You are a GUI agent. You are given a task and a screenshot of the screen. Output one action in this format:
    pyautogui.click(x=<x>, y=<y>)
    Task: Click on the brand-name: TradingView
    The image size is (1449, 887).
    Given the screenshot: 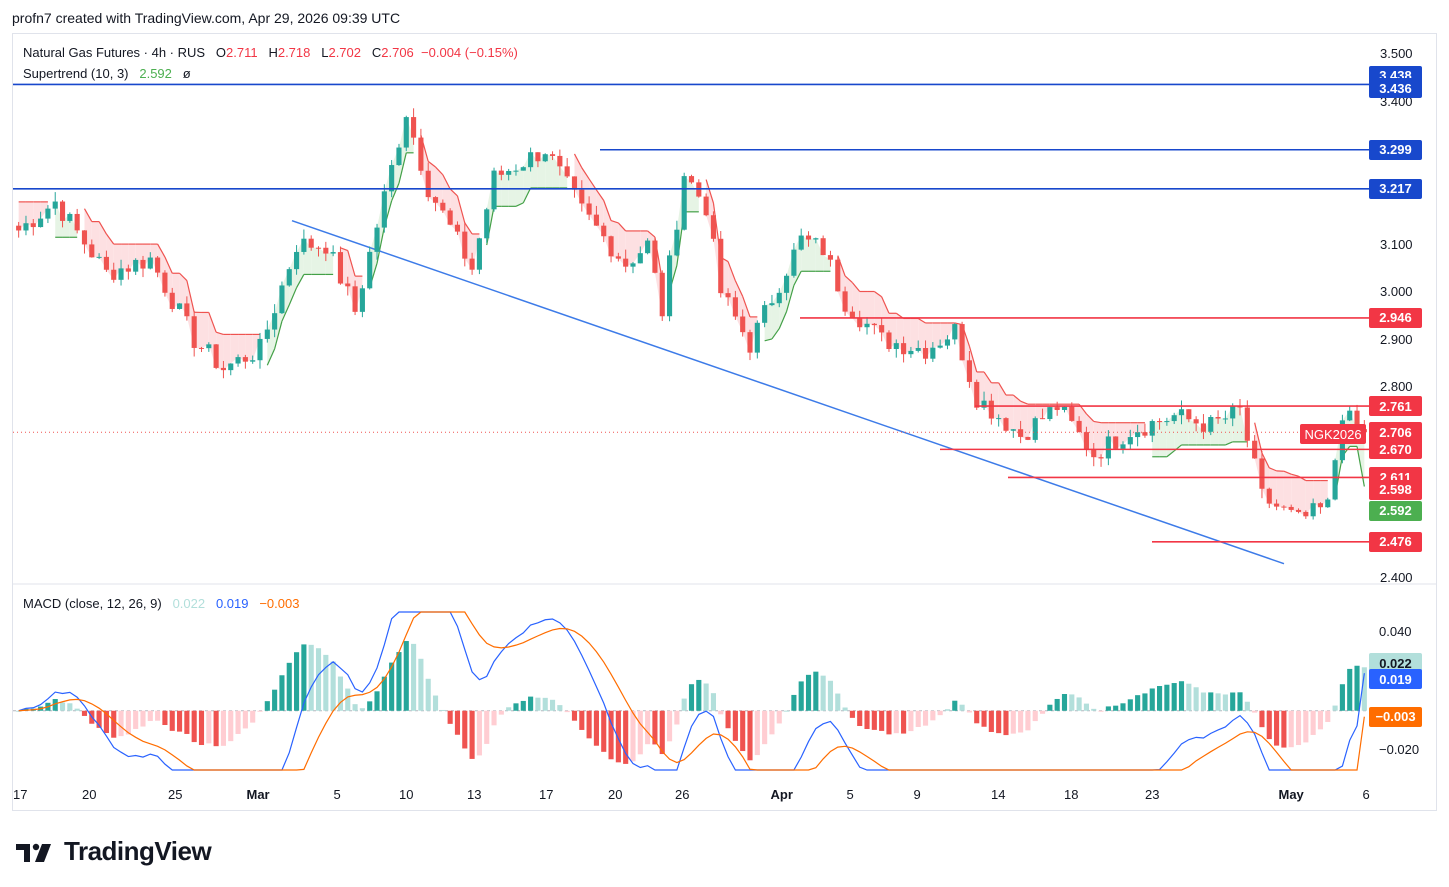 What is the action you would take?
    pyautogui.click(x=138, y=851)
    